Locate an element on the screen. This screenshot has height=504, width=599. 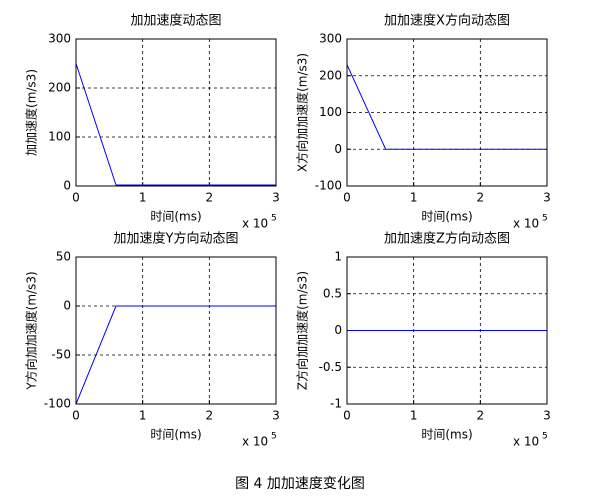
y-axis-label: Y方向加加速度(m/s3) is located at coordinates (31, 330).